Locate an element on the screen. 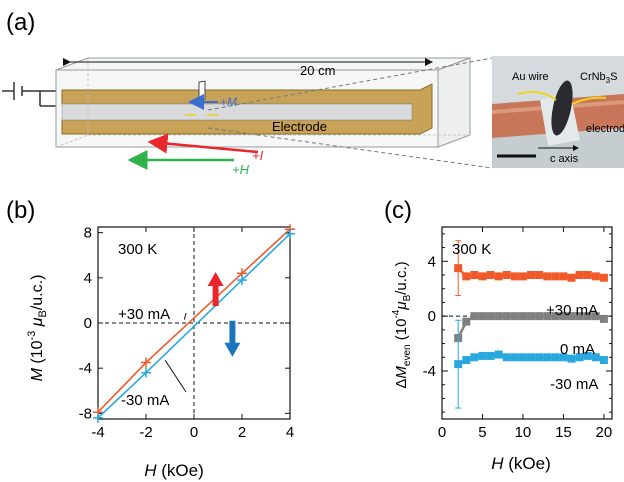 This screenshot has width=624, height=482. panel-b-annotation-minus: -30 mA is located at coordinates (145, 400).